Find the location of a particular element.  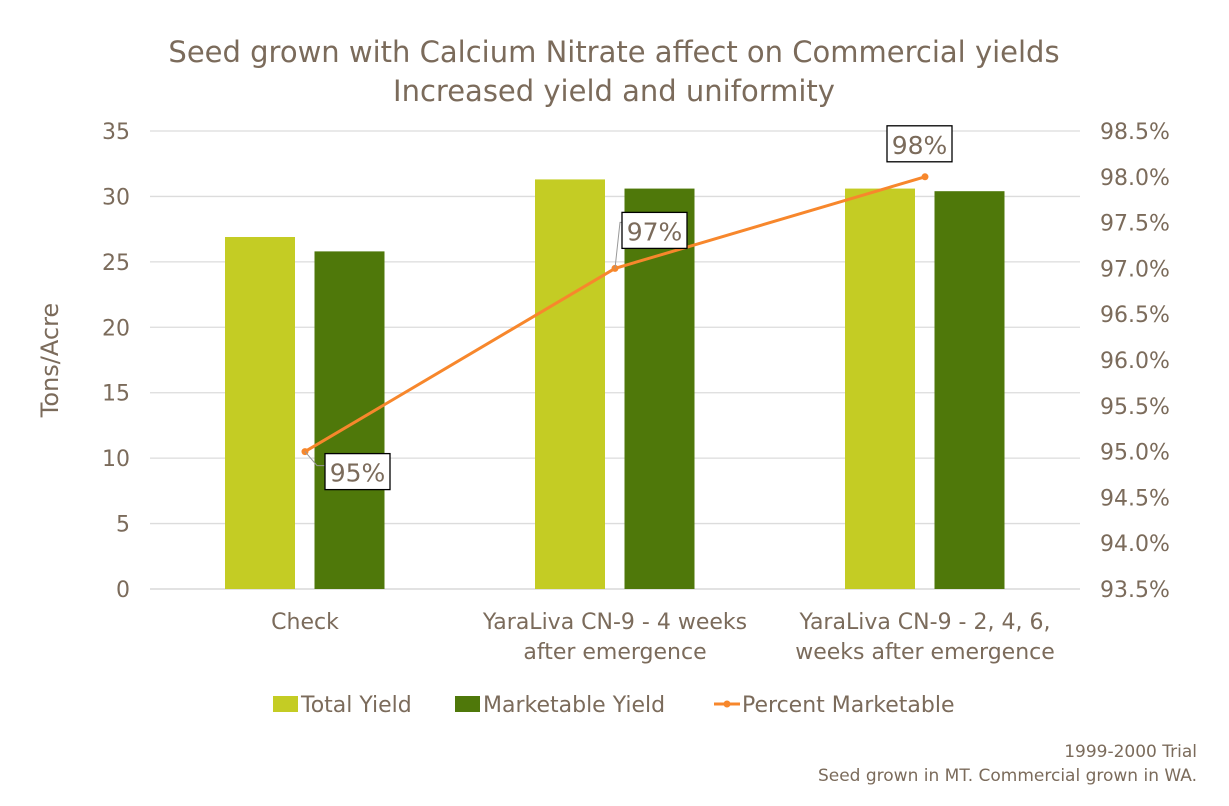

y2-tick-label: 94.5% is located at coordinates (1135, 498).